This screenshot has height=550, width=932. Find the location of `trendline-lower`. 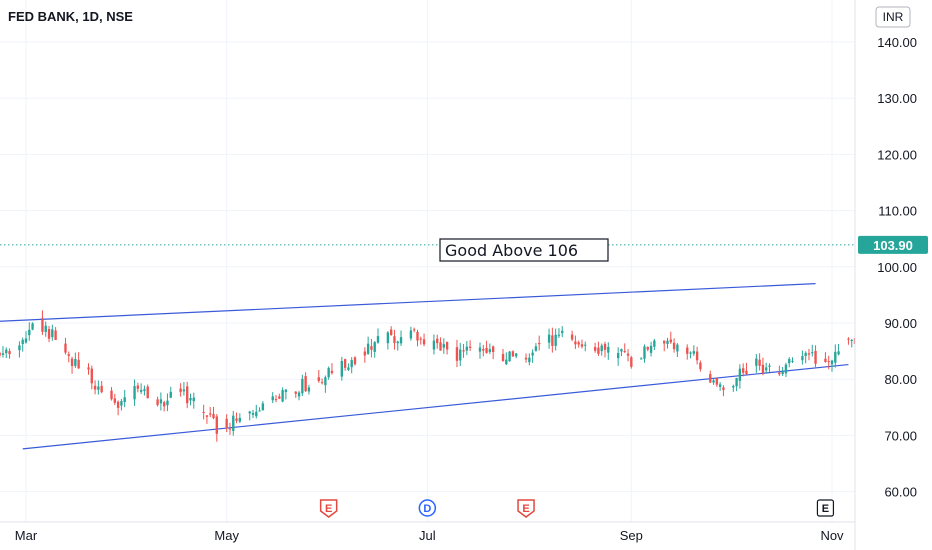

trendline-lower is located at coordinates (435, 406).